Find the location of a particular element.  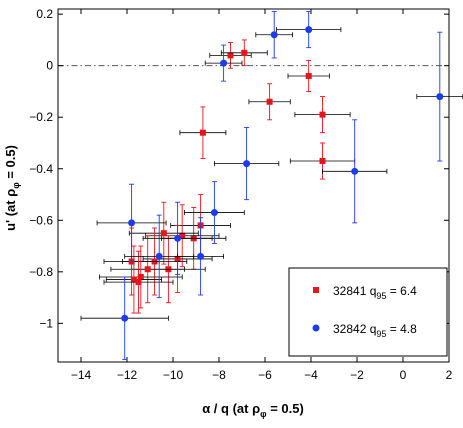

y-tick-label: 0.2 is located at coordinates (44, 14).